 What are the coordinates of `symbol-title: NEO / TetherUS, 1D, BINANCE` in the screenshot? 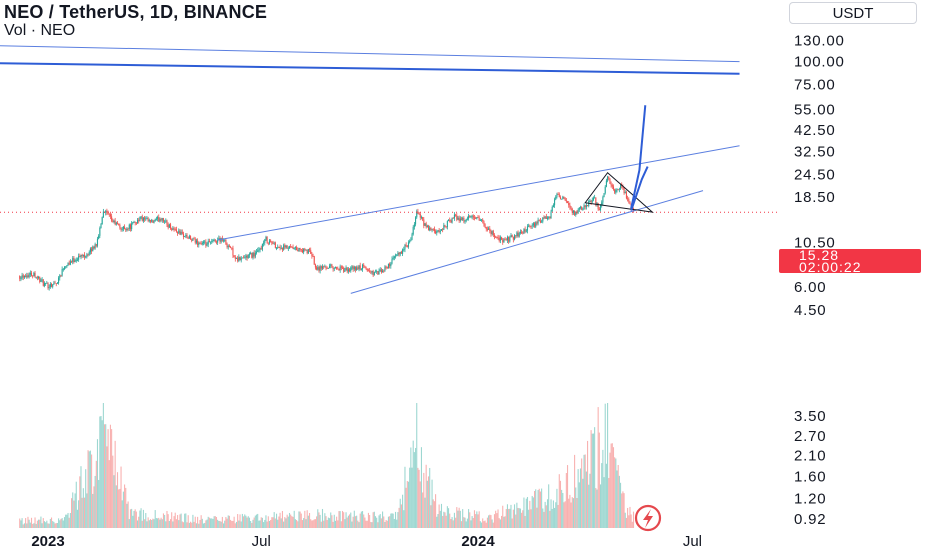 It's located at (136, 12).